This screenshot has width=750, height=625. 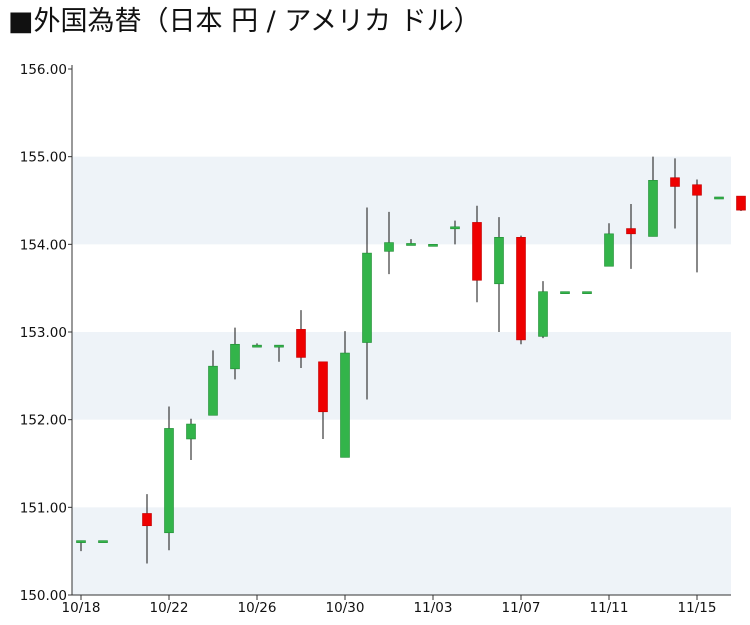 What do you see at coordinates (697, 608) in the screenshot?
I see `x-tick-label: 11/15` at bounding box center [697, 608].